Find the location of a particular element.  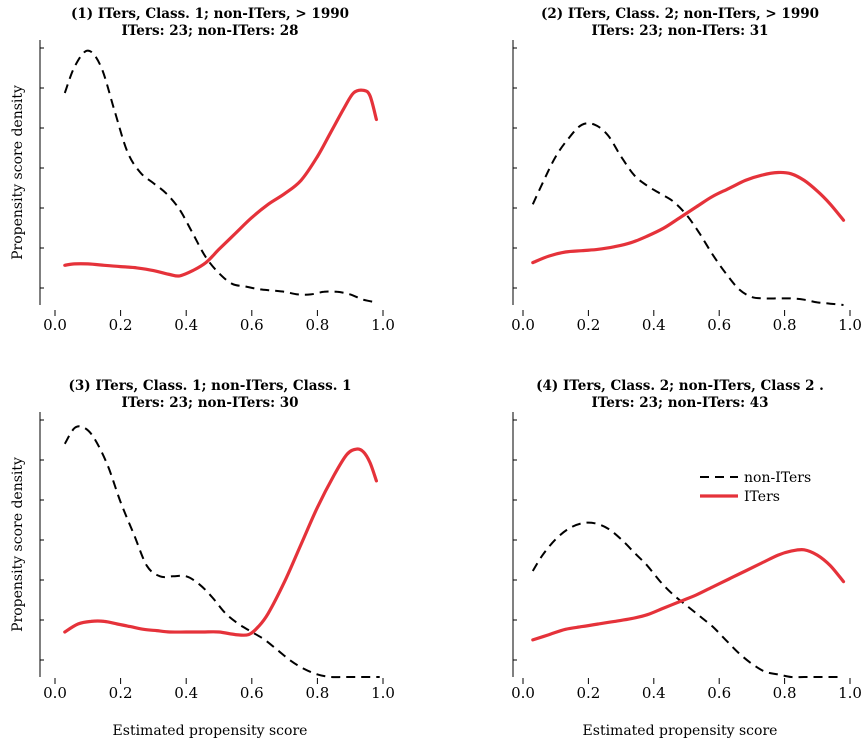

panel-subtitle: ITers: 23; non-ITers: 30 is located at coordinates (209, 403).